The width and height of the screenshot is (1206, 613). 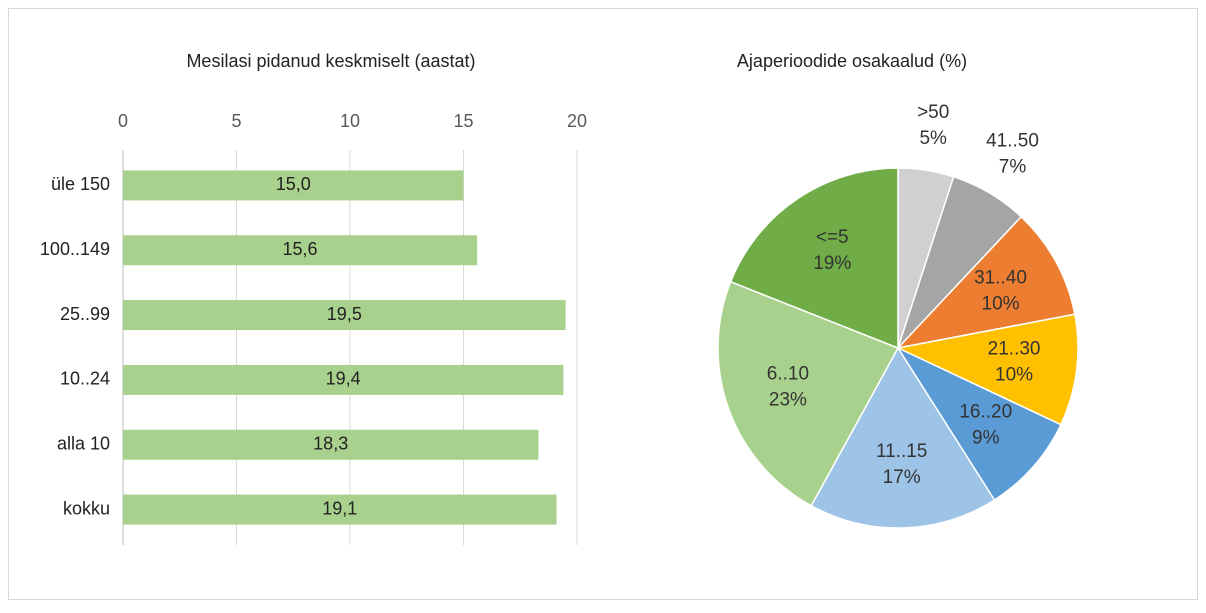 What do you see at coordinates (902, 477) in the screenshot?
I see `slice-value: 17%` at bounding box center [902, 477].